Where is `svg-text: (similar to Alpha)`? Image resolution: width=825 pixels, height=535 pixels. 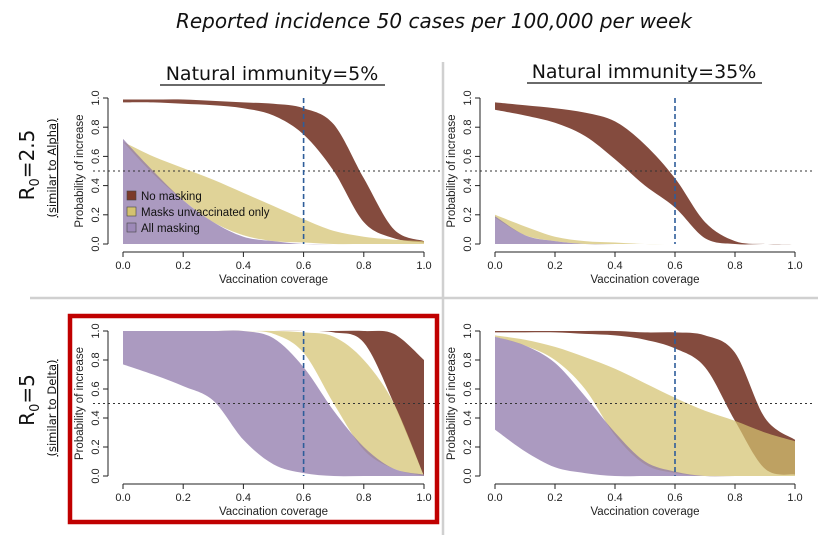 svg-text: (similar to Alpha) is located at coordinates (52, 167).